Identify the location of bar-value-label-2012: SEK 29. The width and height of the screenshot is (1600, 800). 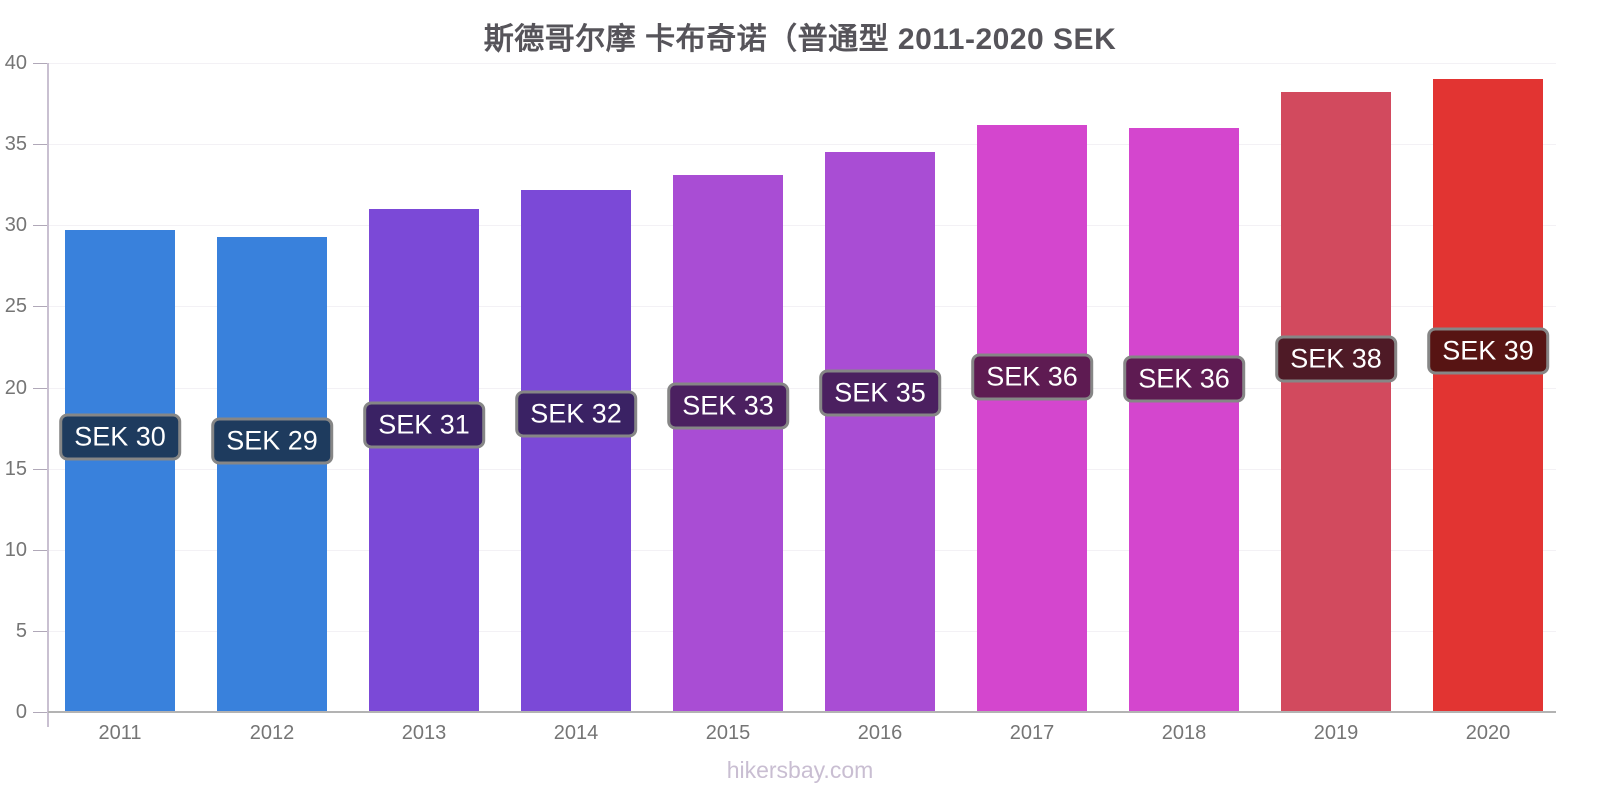
(272, 441).